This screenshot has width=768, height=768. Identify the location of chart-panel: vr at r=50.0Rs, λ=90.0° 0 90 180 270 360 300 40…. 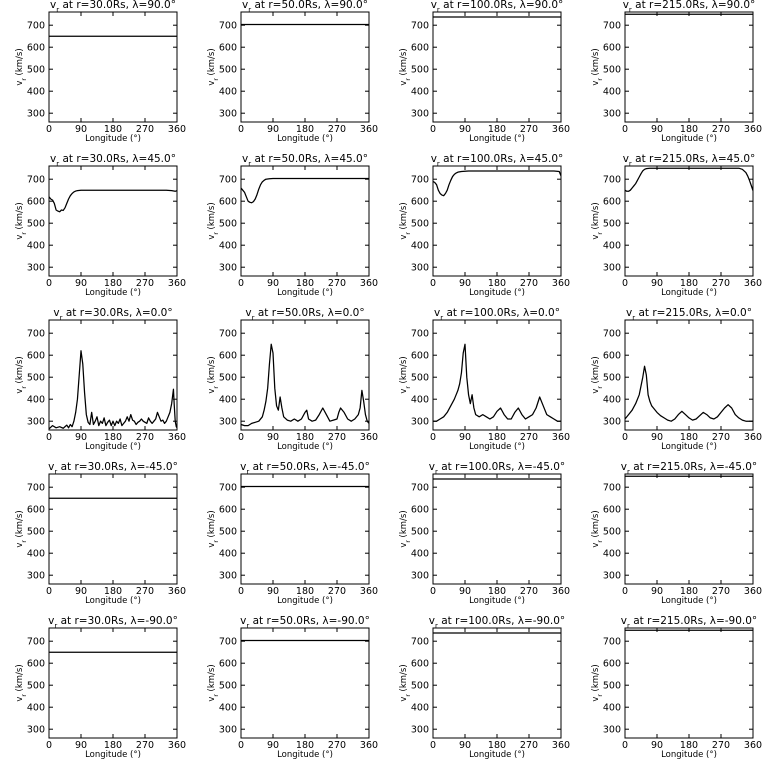
(292, 72).